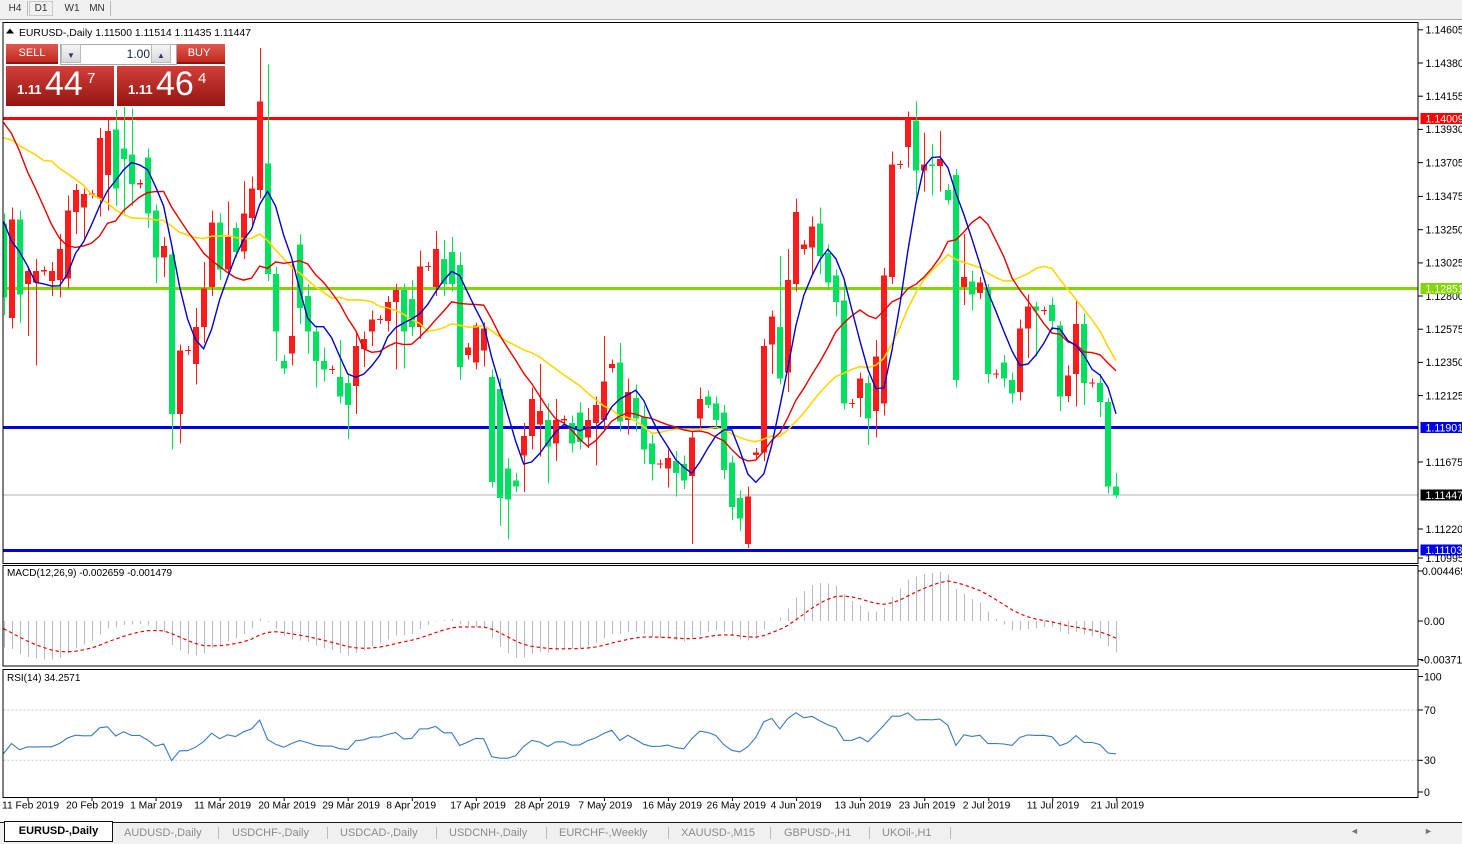  Describe the element at coordinates (1444, 289) in the screenshot. I see `svg-text: 1.12851` at that location.